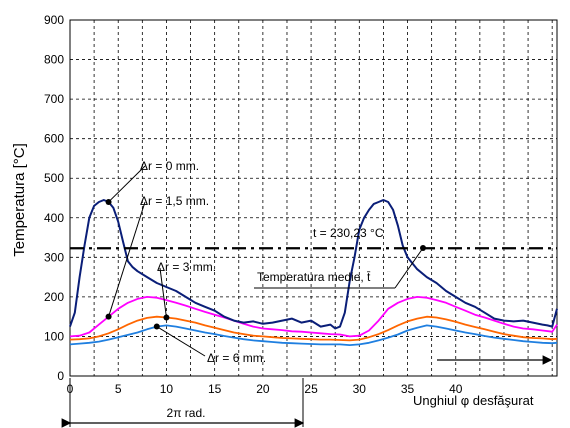 The width and height of the screenshot is (570, 428). What do you see at coordinates (263, 389) in the screenshot?
I see `x-tick-label: 20` at bounding box center [263, 389].